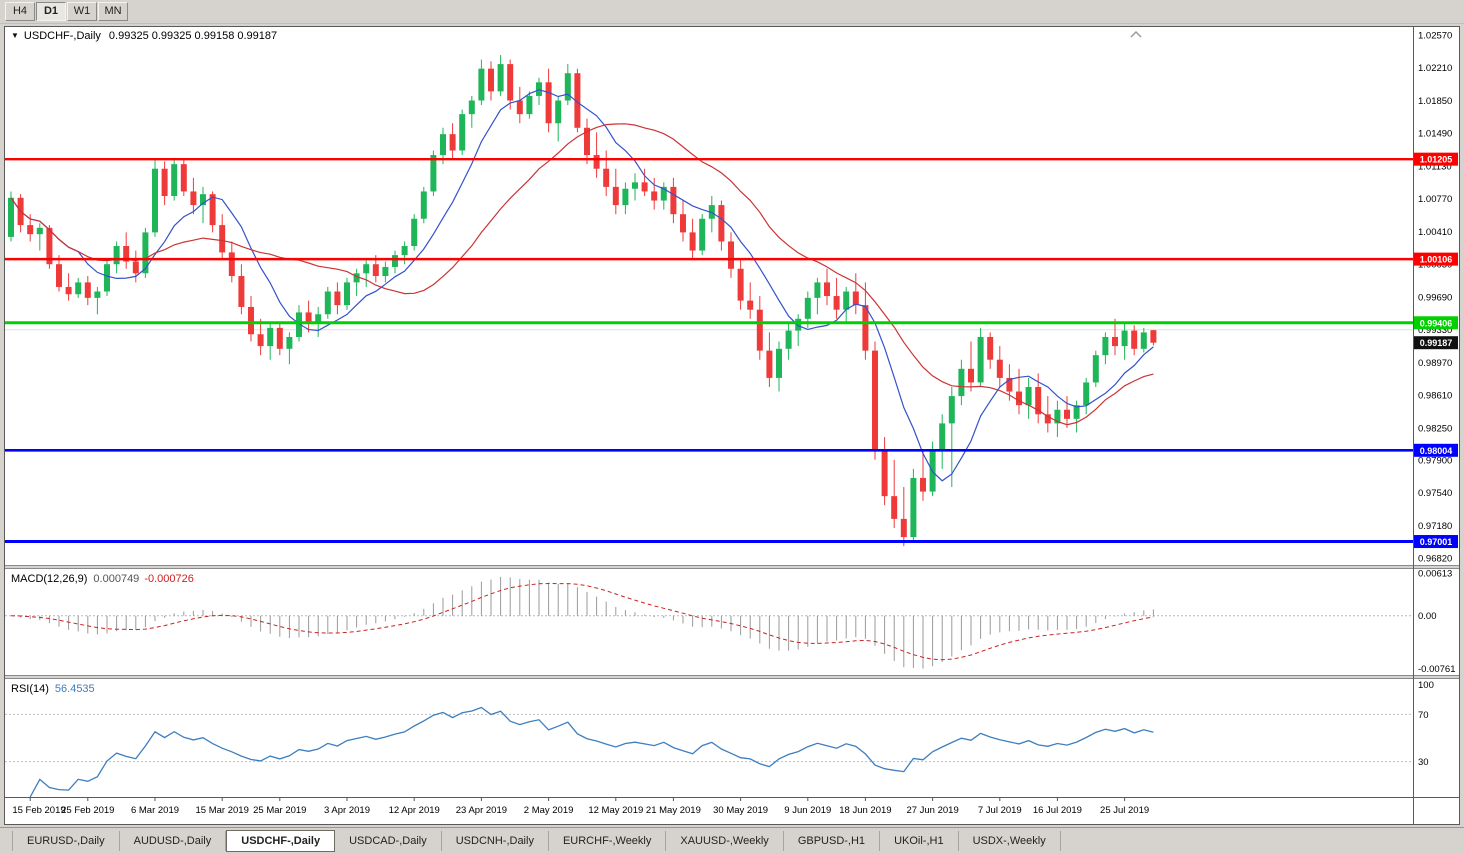 Image resolution: width=1464 pixels, height=854 pixels. I want to click on macd-main-value: 0.000749, so click(116, 579).